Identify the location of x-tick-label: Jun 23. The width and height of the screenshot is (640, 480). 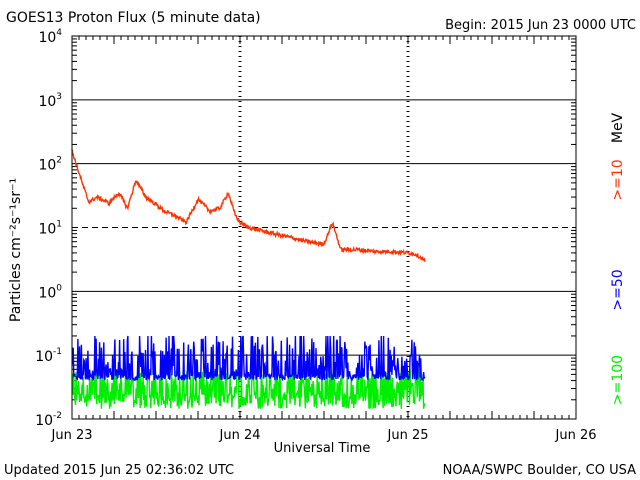
(72, 435).